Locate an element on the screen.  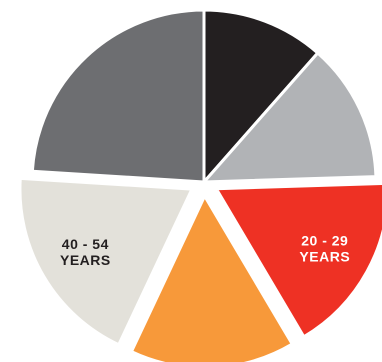
pie-slice-label-3: 20 - 29 YEARS is located at coordinates (324, 248).